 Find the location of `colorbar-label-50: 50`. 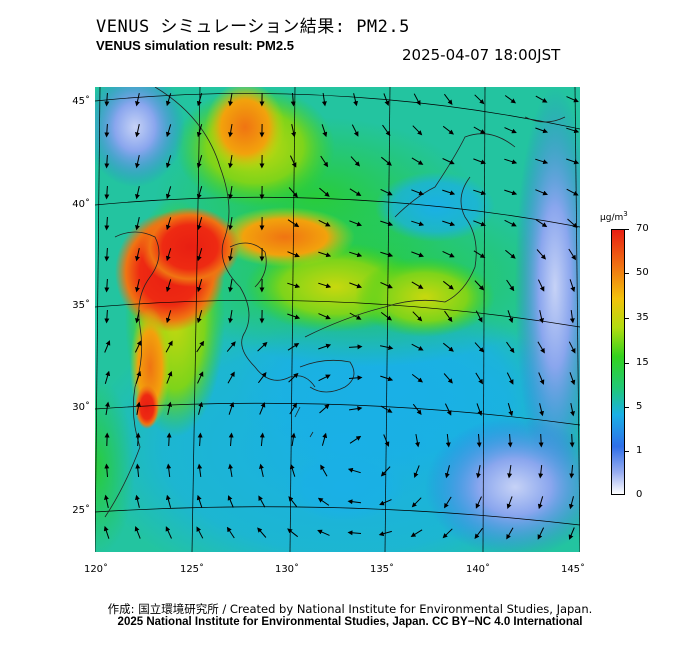

colorbar-label-50: 50 is located at coordinates (642, 272).